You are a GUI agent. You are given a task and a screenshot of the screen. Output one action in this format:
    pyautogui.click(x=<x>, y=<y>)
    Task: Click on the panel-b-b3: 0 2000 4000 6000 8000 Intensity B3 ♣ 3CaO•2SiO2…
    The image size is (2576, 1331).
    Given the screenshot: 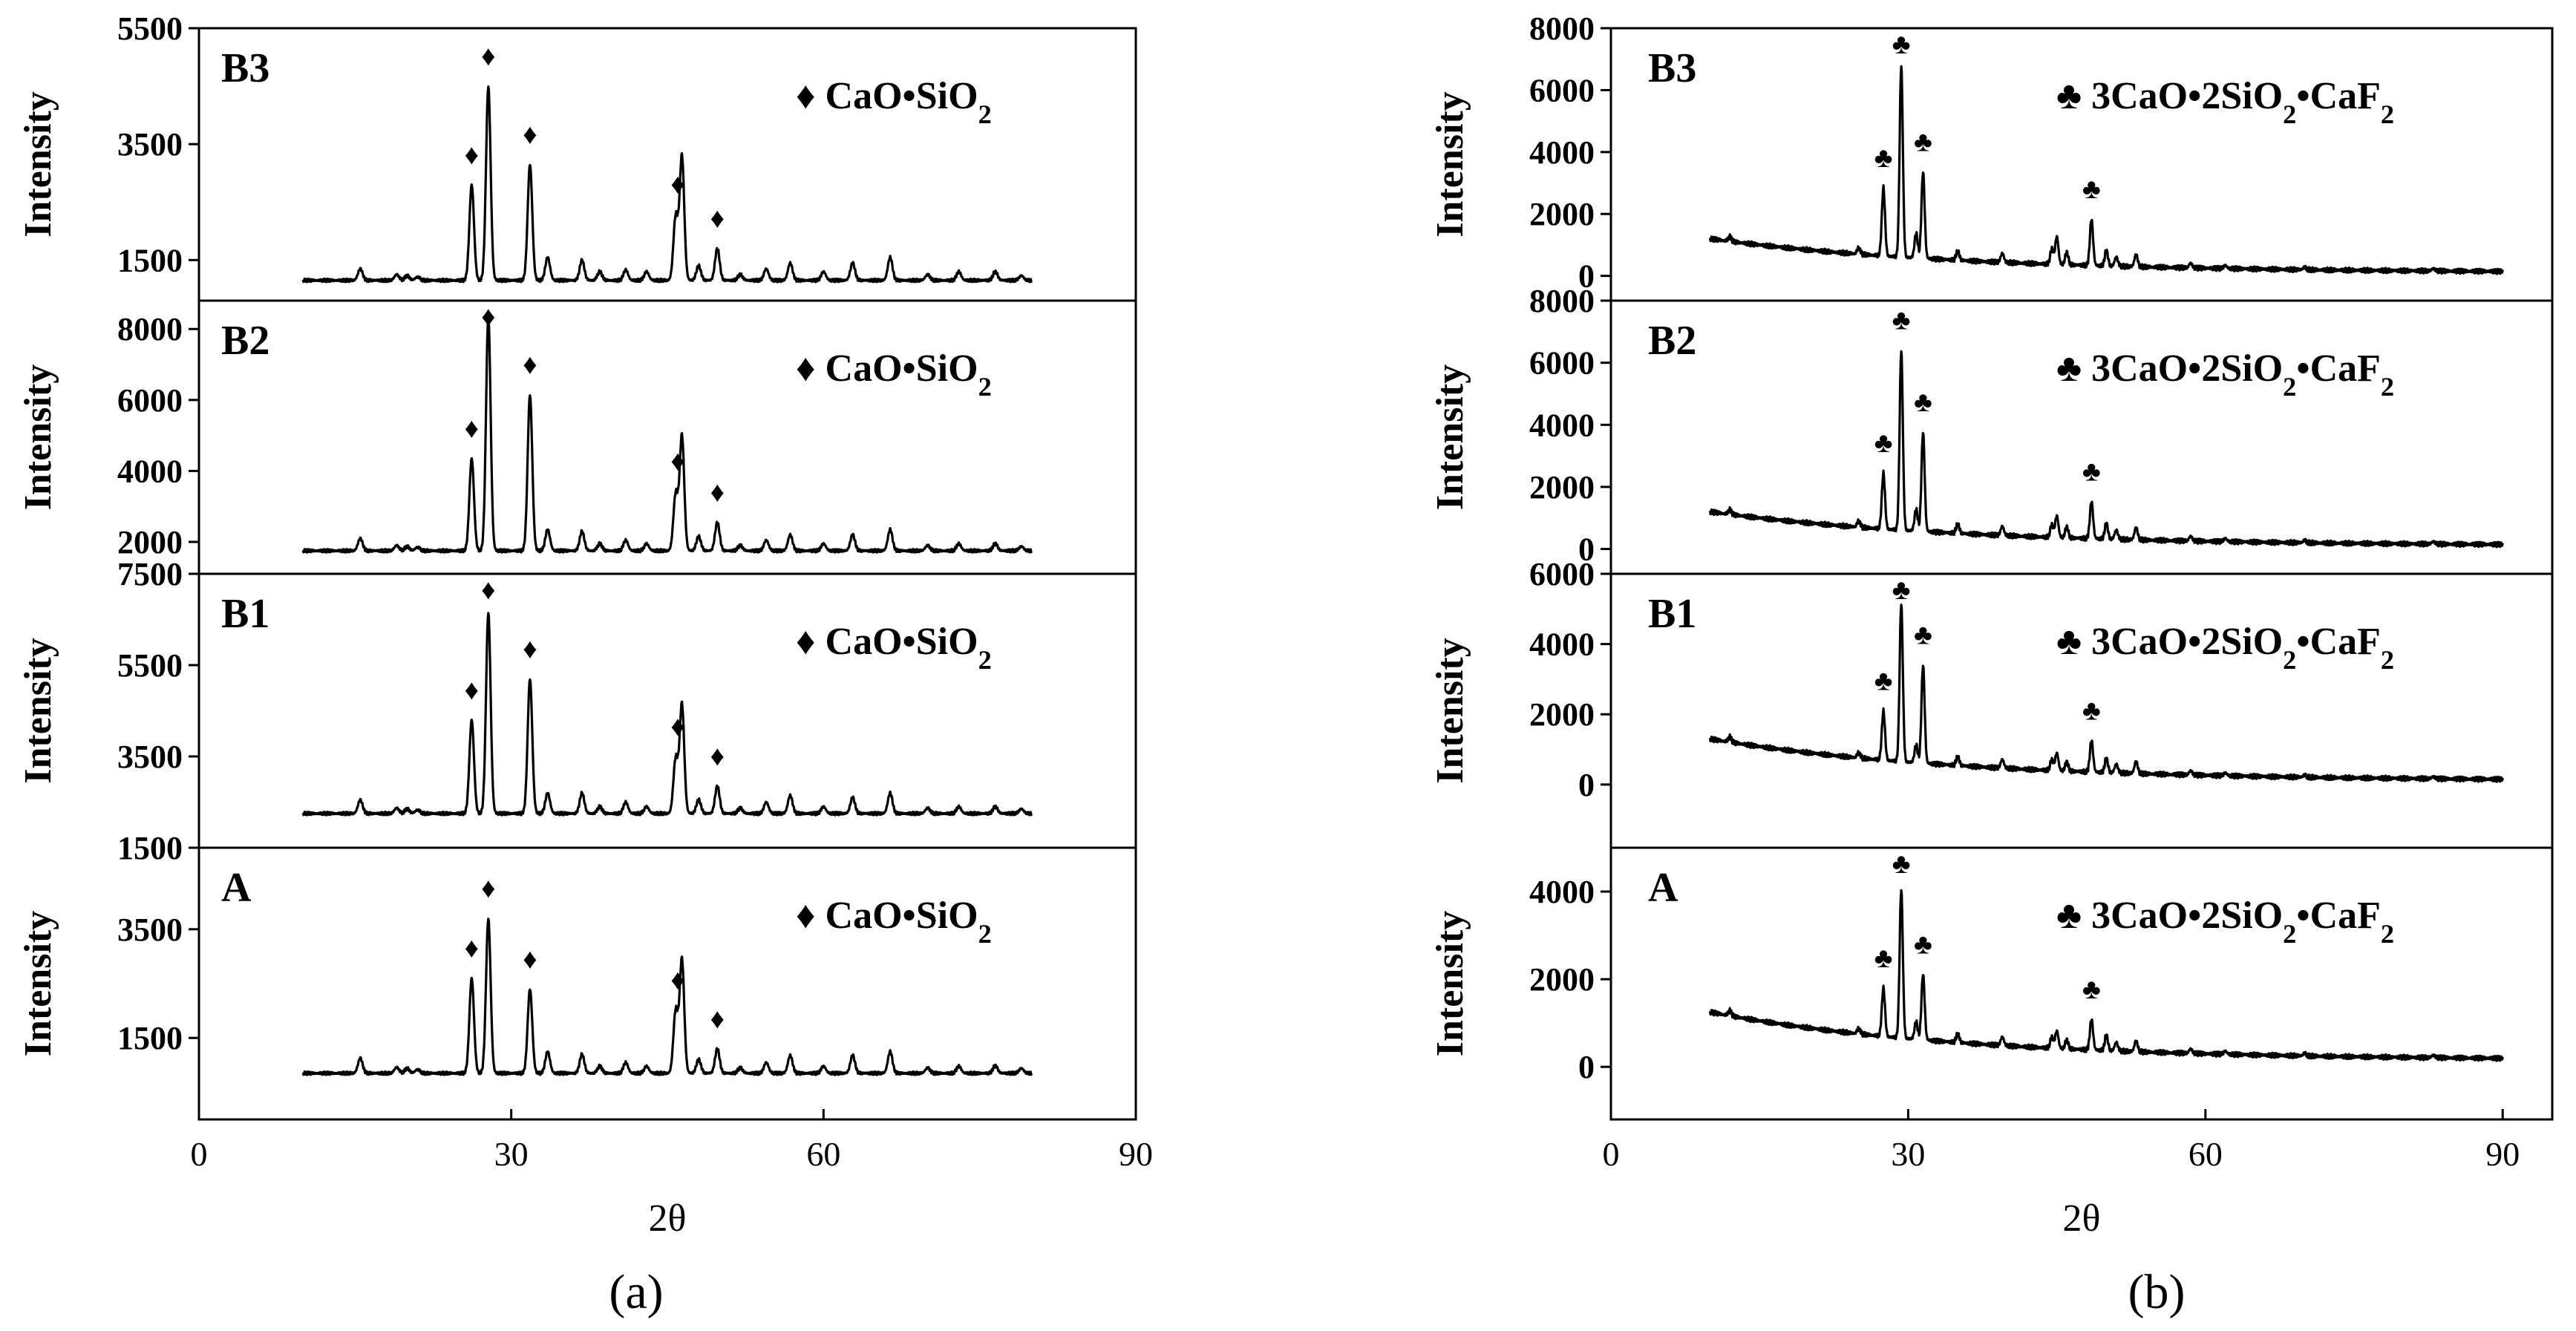 What is the action you would take?
    pyautogui.click(x=1991, y=156)
    